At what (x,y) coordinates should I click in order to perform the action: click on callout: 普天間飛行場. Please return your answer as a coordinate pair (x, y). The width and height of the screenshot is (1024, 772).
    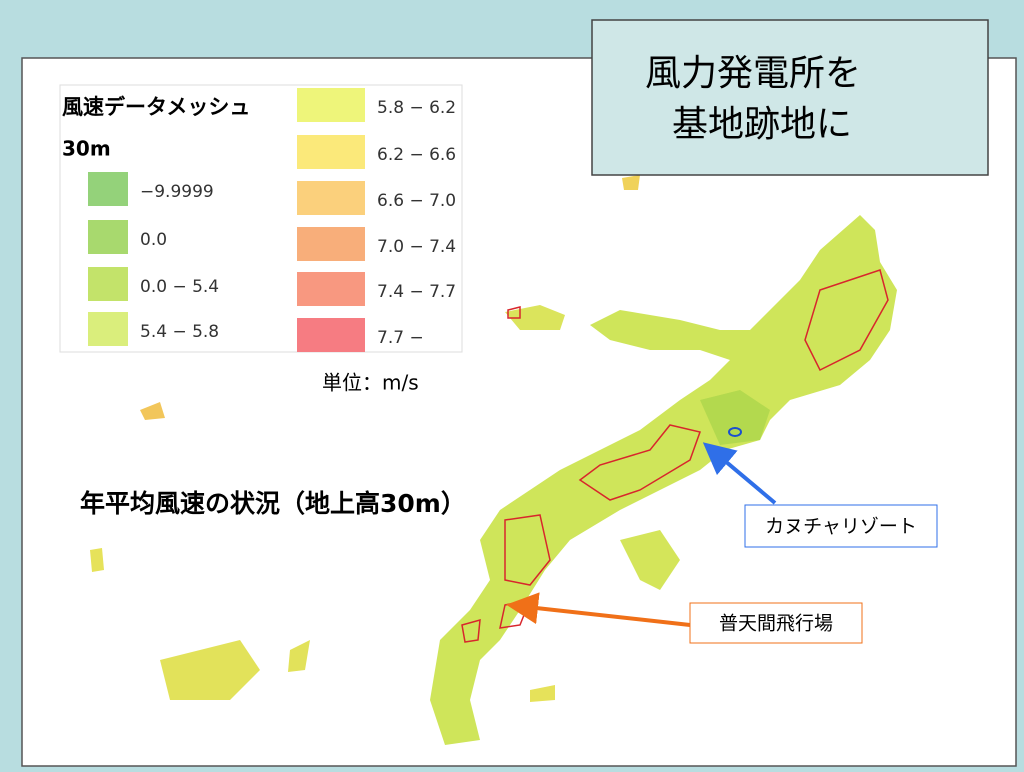
    Looking at the image, I should click on (776, 624).